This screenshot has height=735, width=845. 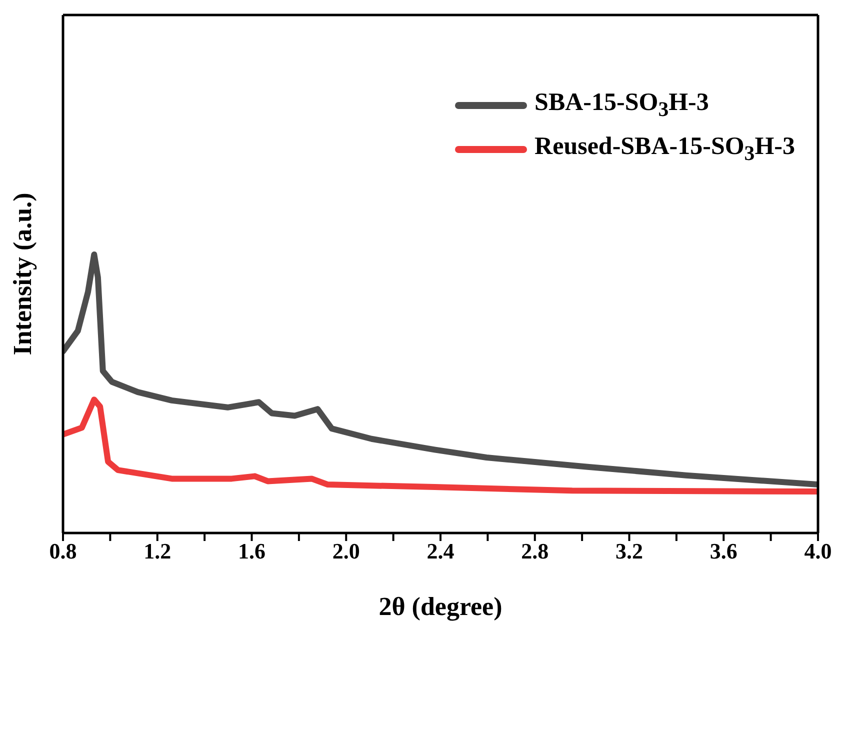 What do you see at coordinates (440, 606) in the screenshot?
I see `x-axis-title: 2θ (degree)` at bounding box center [440, 606].